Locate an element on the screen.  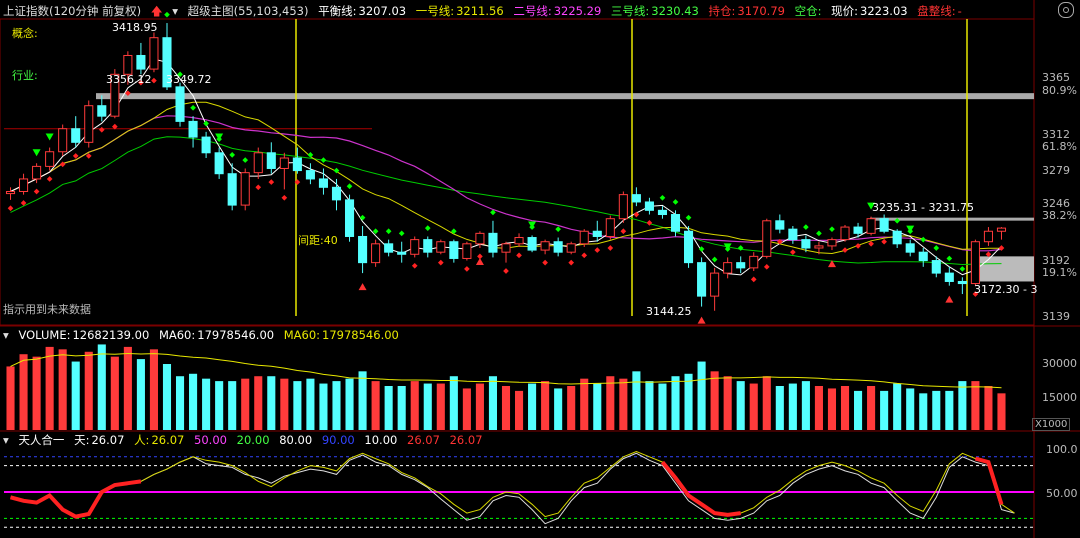
expand-icon: ▾ is located at coordinates (175, 11).